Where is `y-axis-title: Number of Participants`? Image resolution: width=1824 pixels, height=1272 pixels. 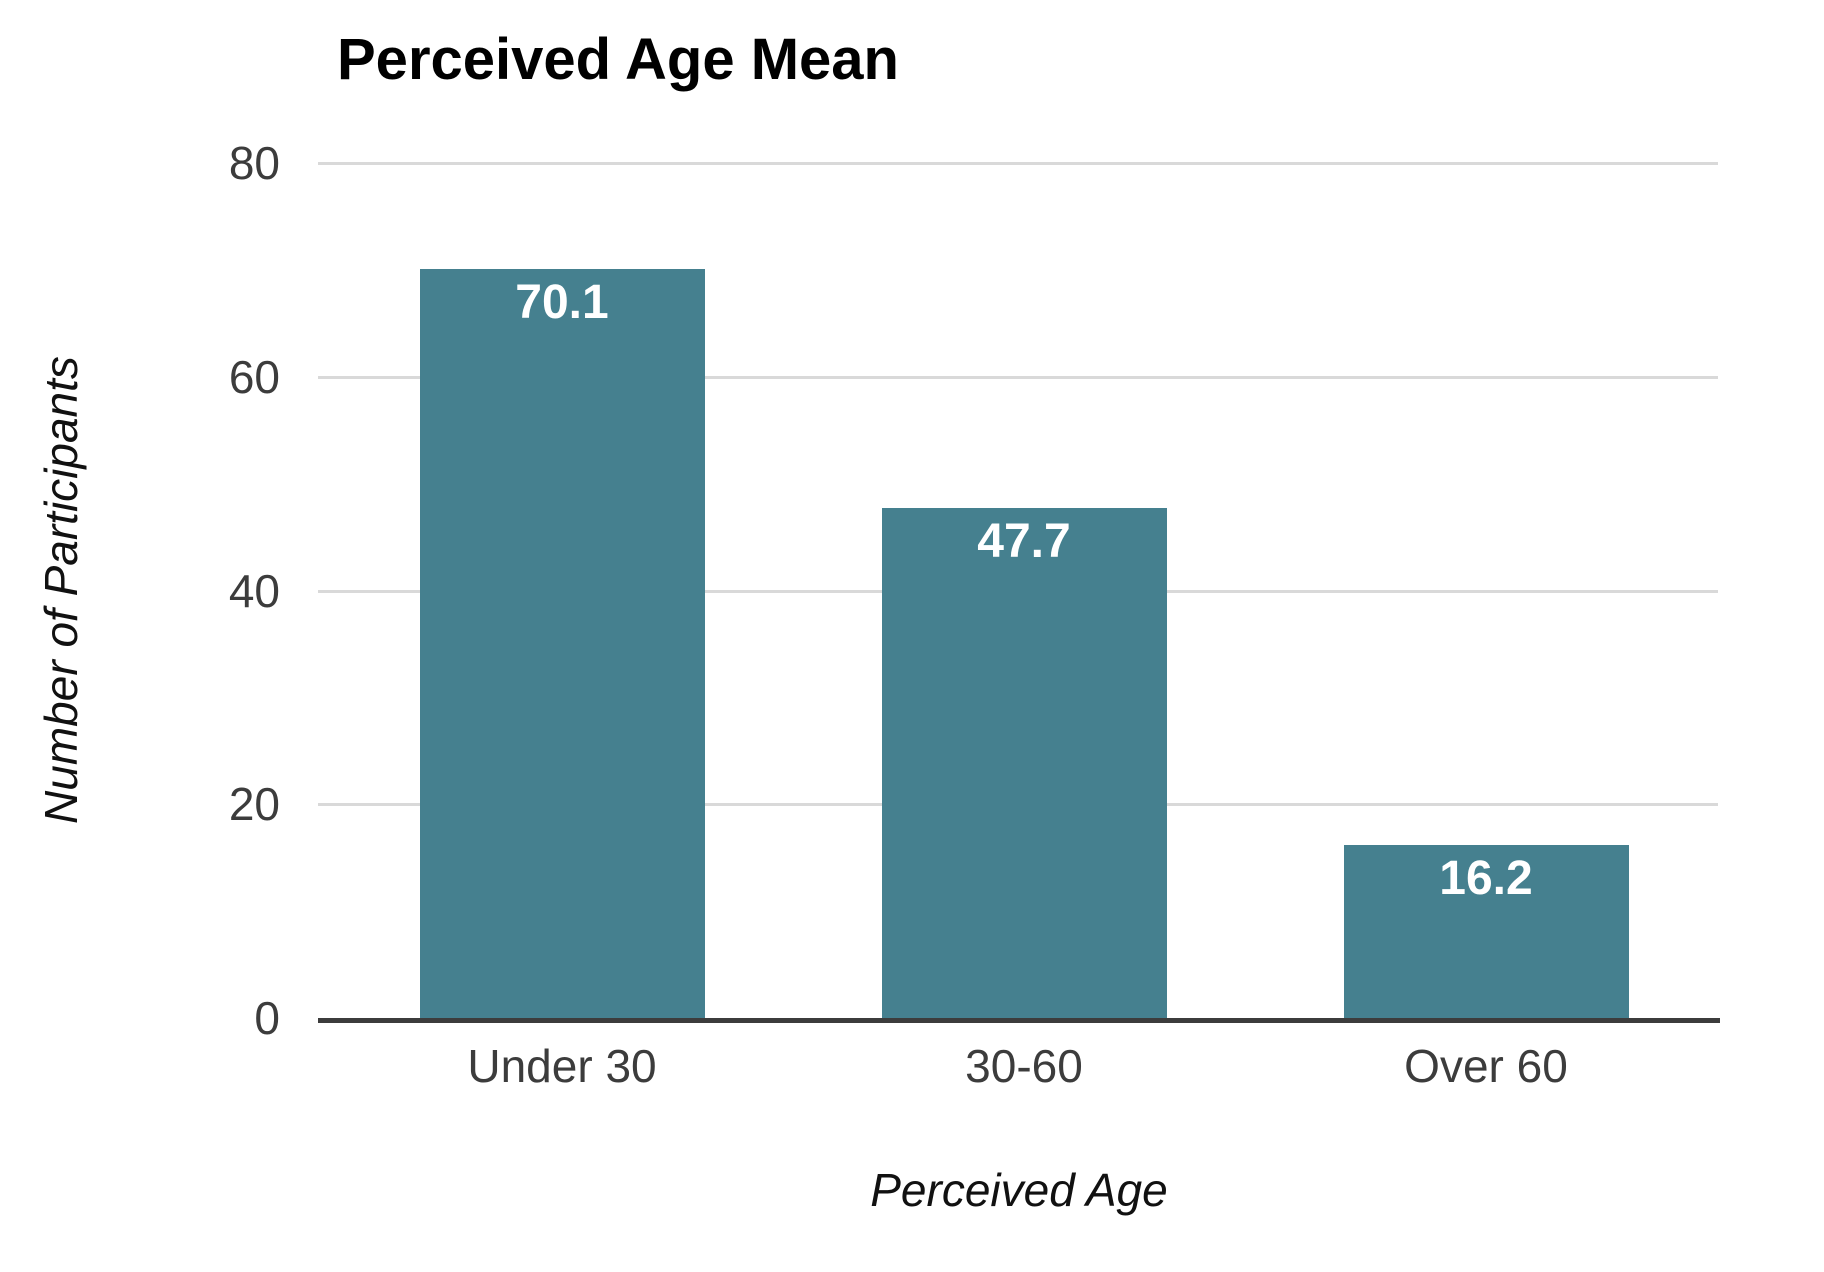
y-axis-title: Number of Participants is located at coordinates (61, 590).